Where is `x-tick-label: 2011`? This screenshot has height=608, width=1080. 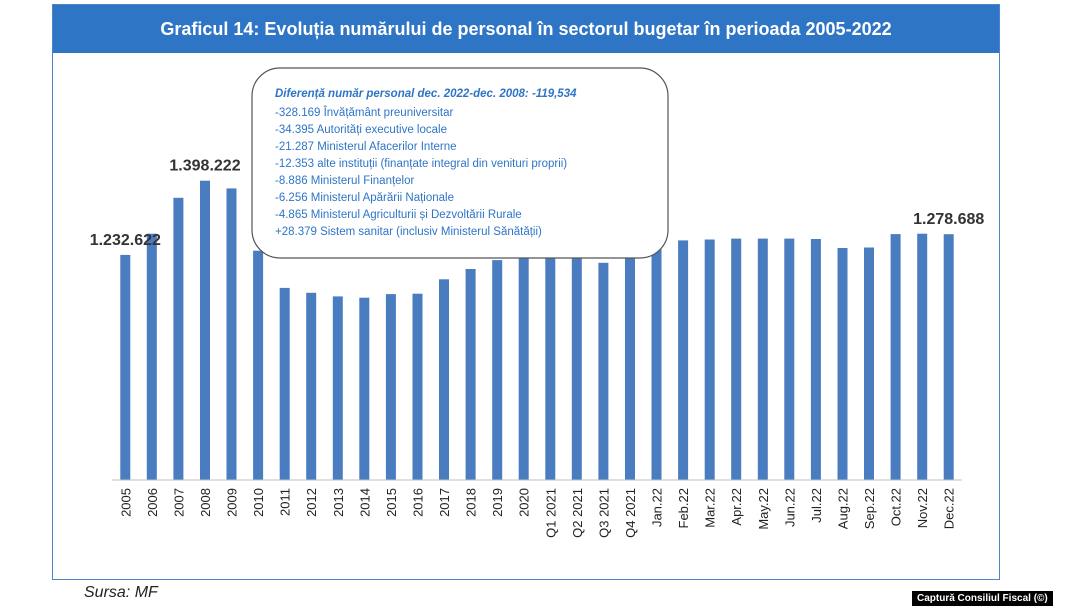 x-tick-label: 2011 is located at coordinates (285, 502).